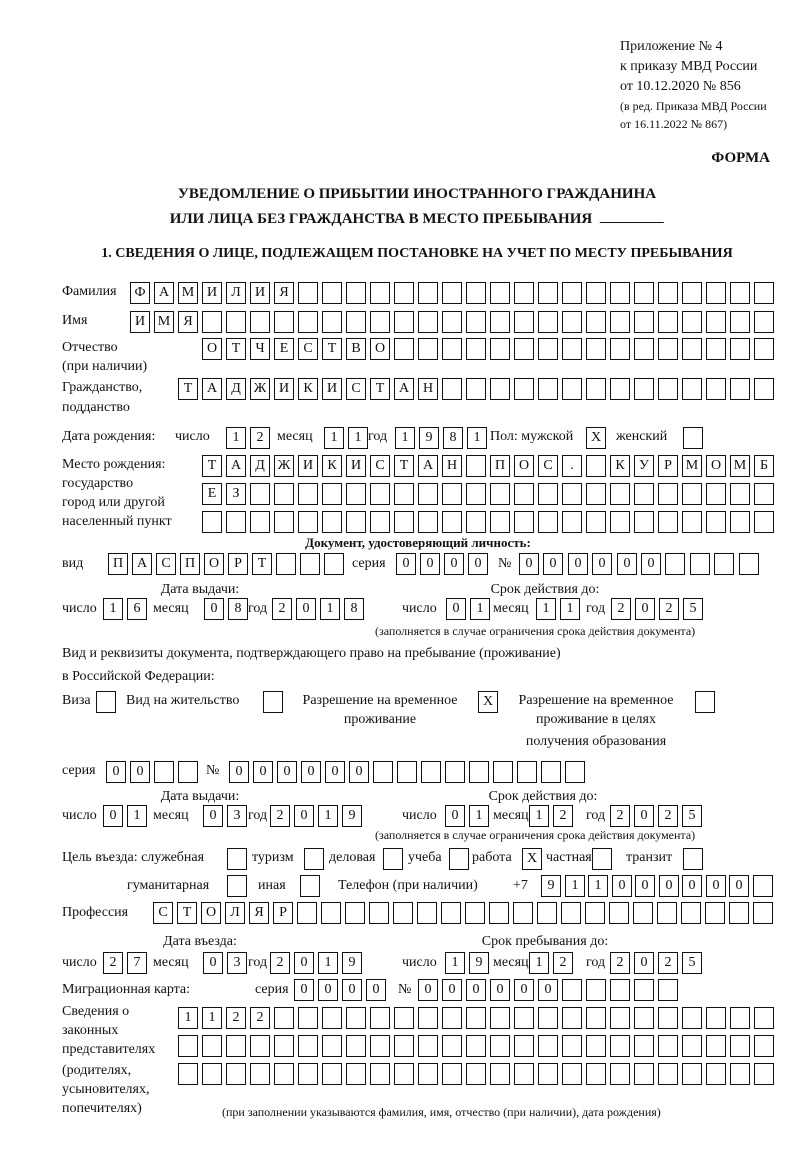  I want to click on character-box: З, so click(236, 494).